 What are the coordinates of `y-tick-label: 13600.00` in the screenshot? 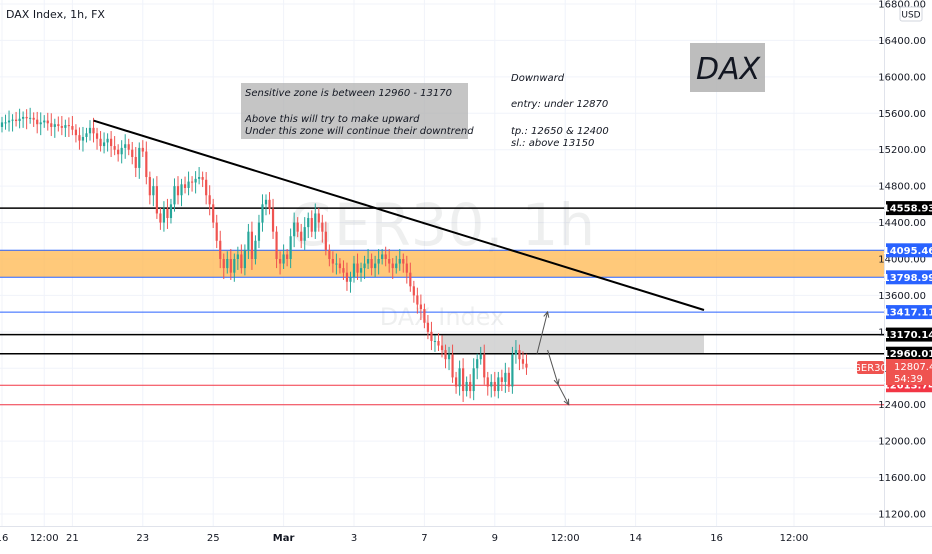 It's located at (902, 296).